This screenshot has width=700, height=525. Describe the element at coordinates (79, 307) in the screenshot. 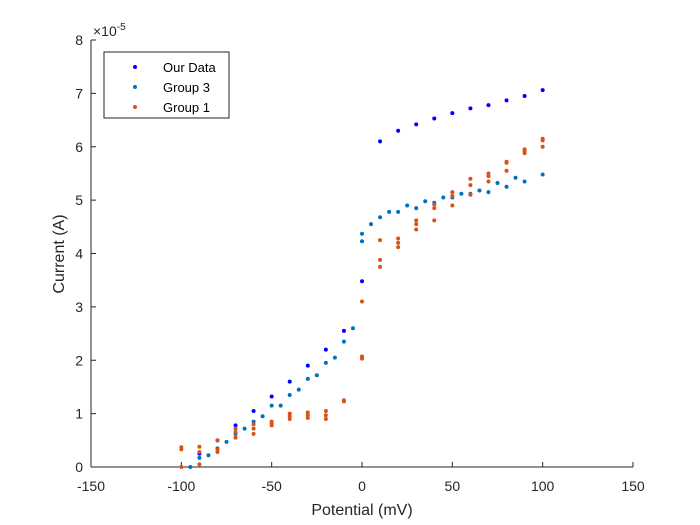

I see `y-tick-label: 3` at that location.